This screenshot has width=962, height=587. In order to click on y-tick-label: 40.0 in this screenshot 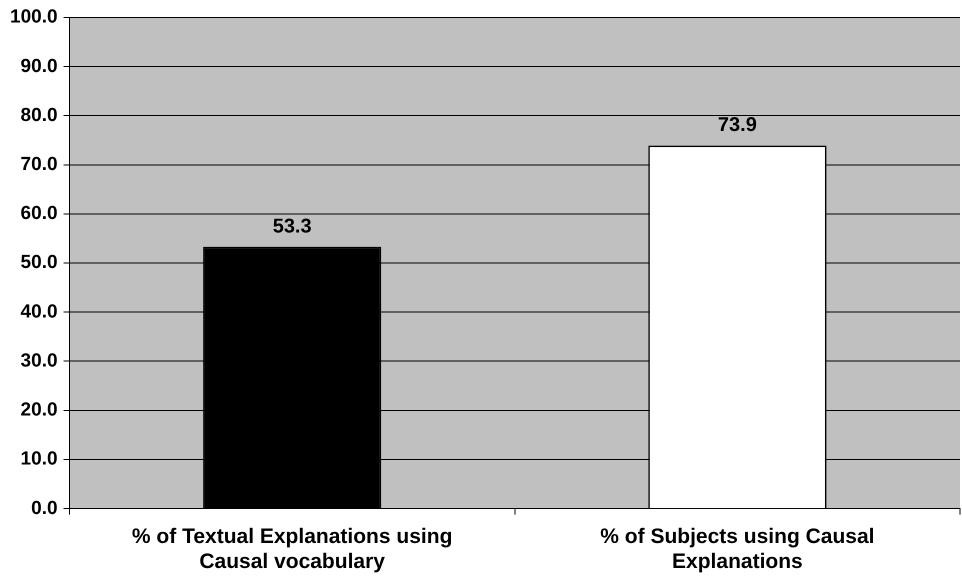, I will do `click(39, 311)`.